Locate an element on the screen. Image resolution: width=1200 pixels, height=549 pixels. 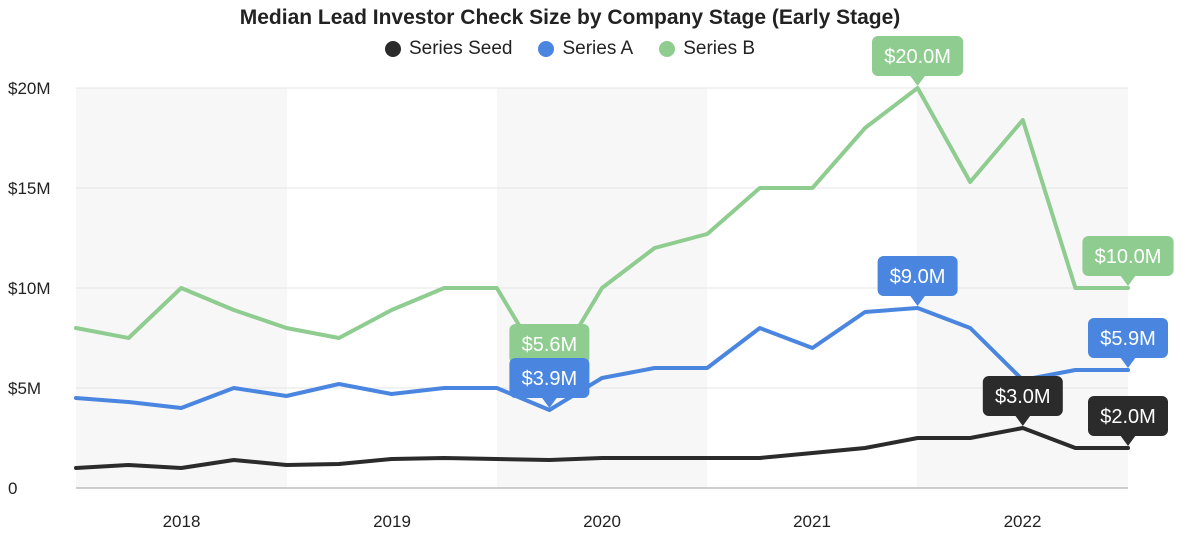
y-axis: 0 $5M $10M $15M $20M is located at coordinates (29, 288).